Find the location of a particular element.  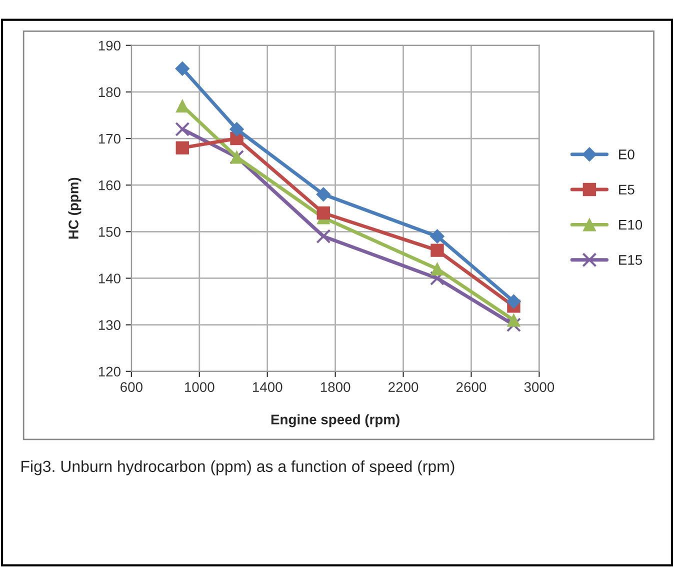

x-tick-label: 3000 is located at coordinates (539, 387).